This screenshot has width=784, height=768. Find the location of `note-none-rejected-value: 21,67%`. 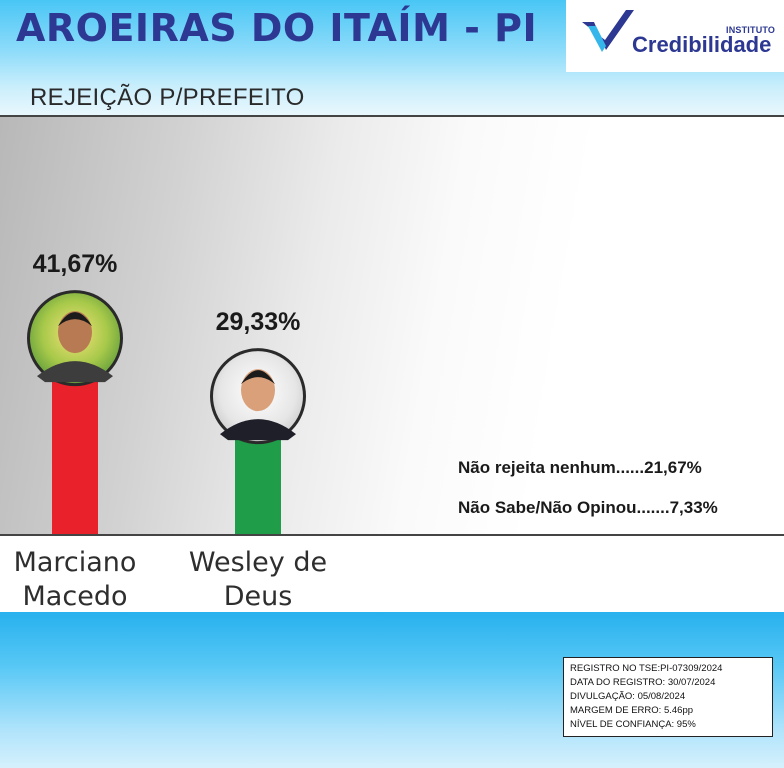

note-none-rejected-value: 21,67% is located at coordinates (673, 467).